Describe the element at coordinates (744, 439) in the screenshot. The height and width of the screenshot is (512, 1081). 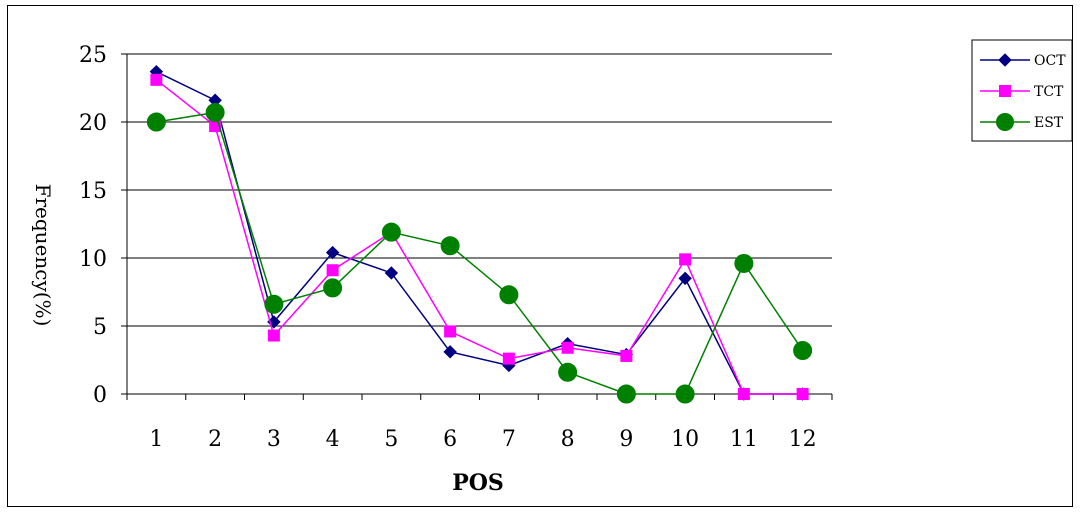
I see `x-tick-label: 11` at that location.